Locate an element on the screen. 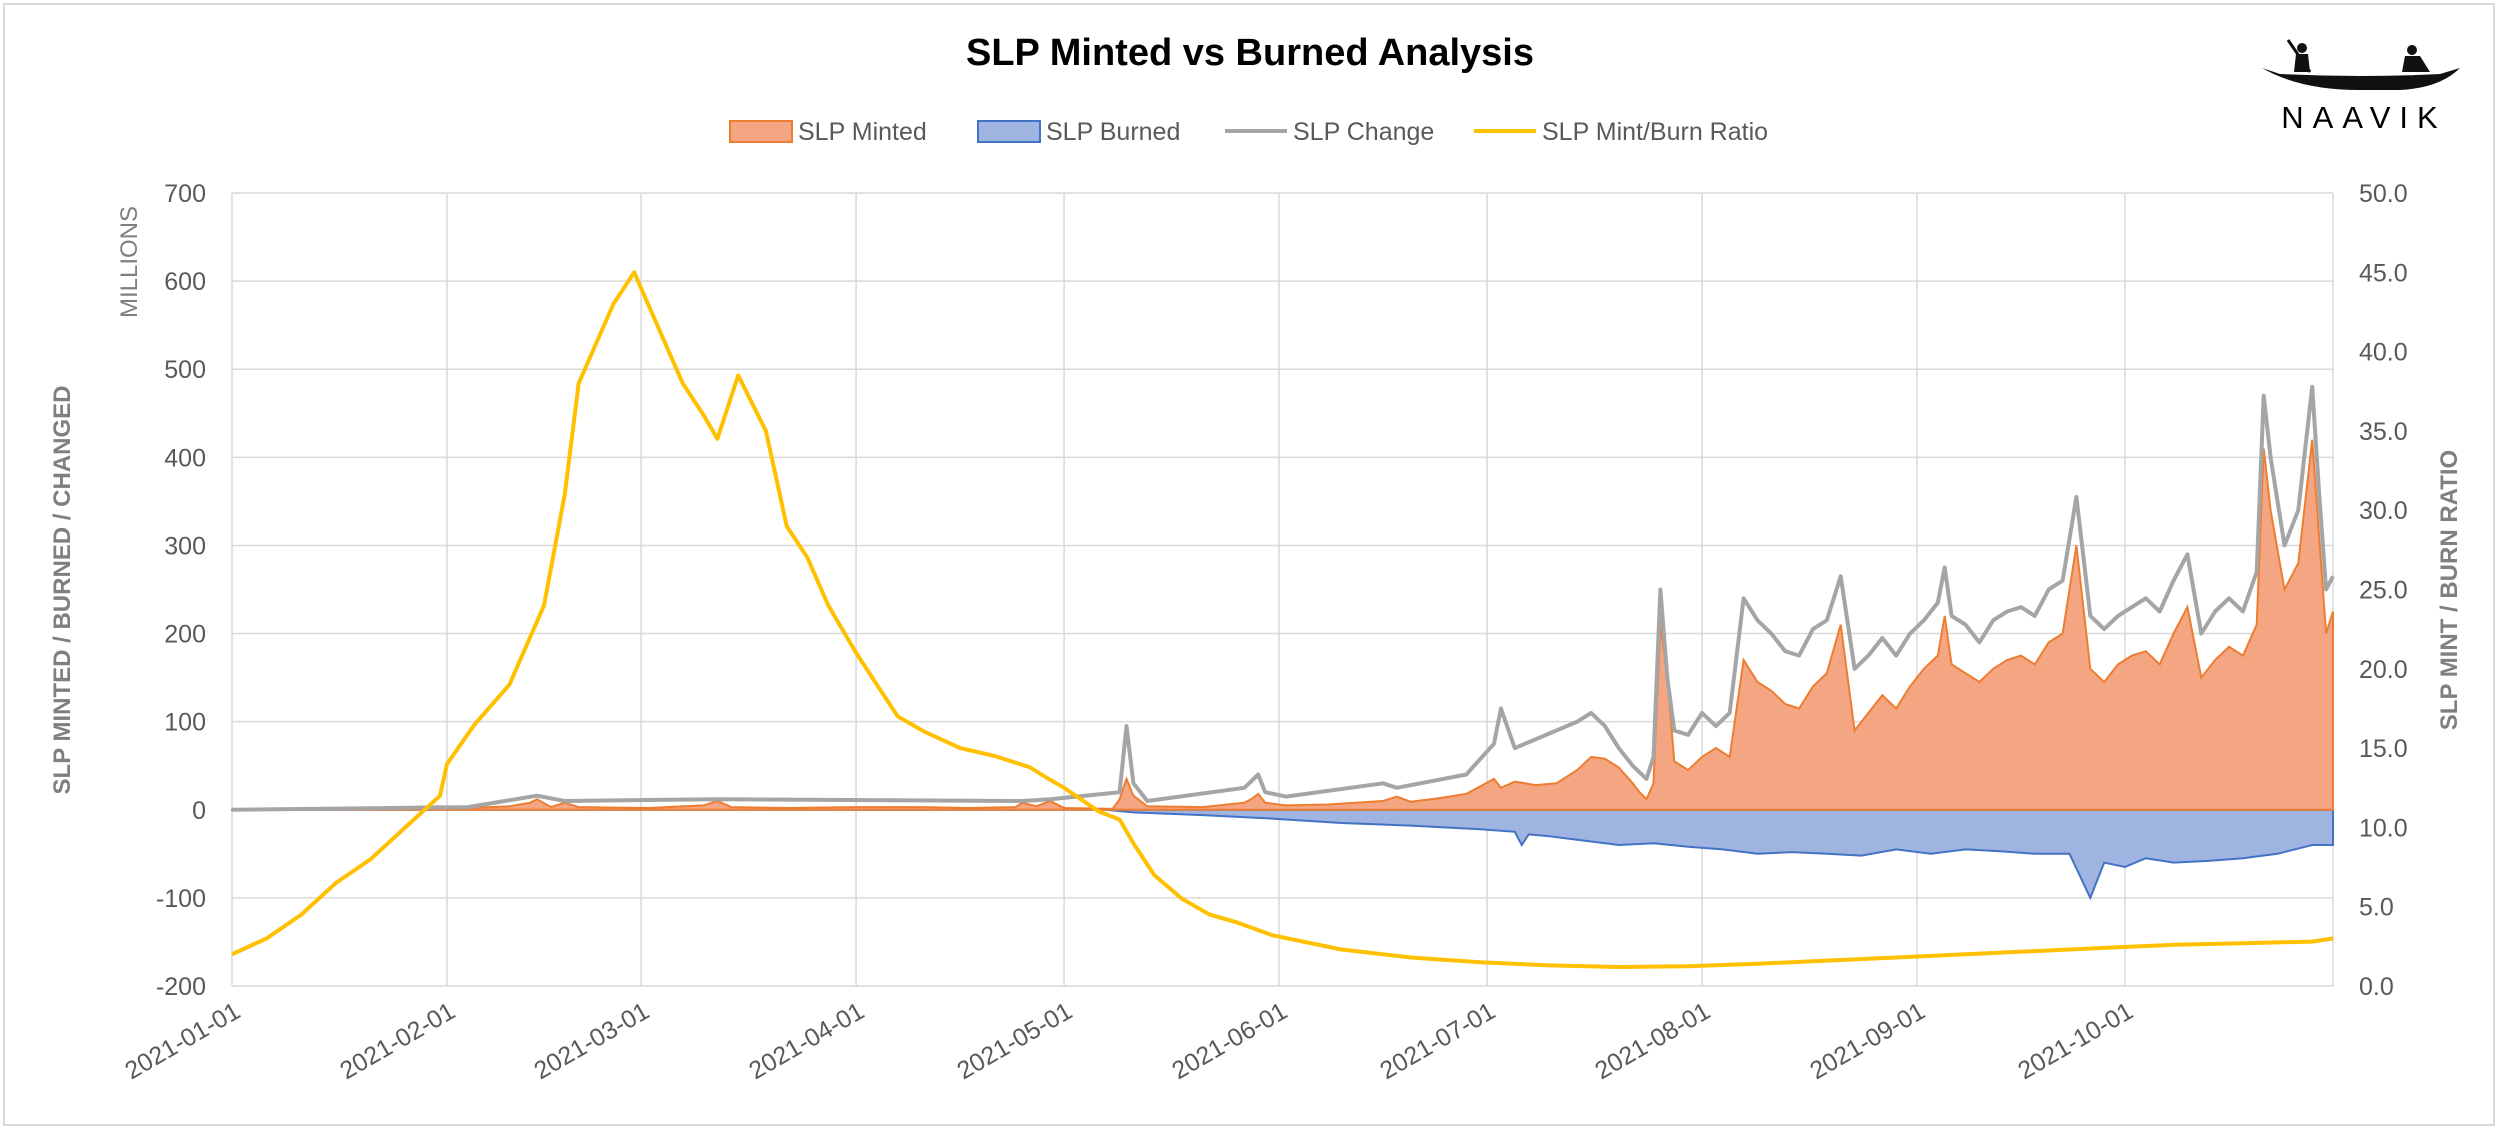  y-left-tick-label: 0 is located at coordinates (199, 811).